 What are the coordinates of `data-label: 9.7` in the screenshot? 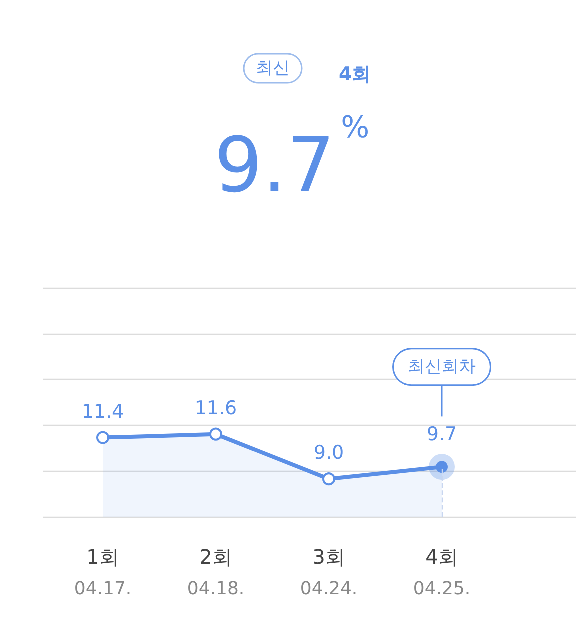 It's located at (442, 435).